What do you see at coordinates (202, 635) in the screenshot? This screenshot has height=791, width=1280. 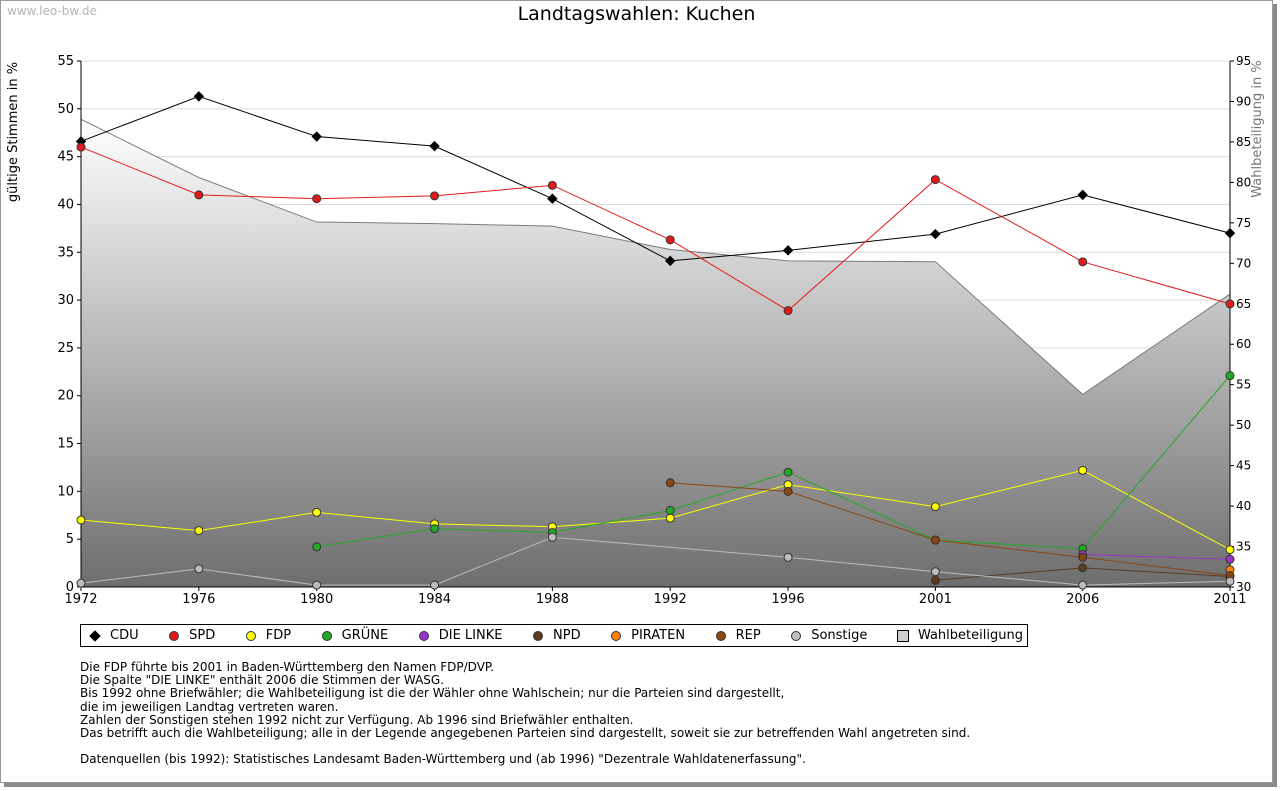 I see `legend-label: SPD` at bounding box center [202, 635].